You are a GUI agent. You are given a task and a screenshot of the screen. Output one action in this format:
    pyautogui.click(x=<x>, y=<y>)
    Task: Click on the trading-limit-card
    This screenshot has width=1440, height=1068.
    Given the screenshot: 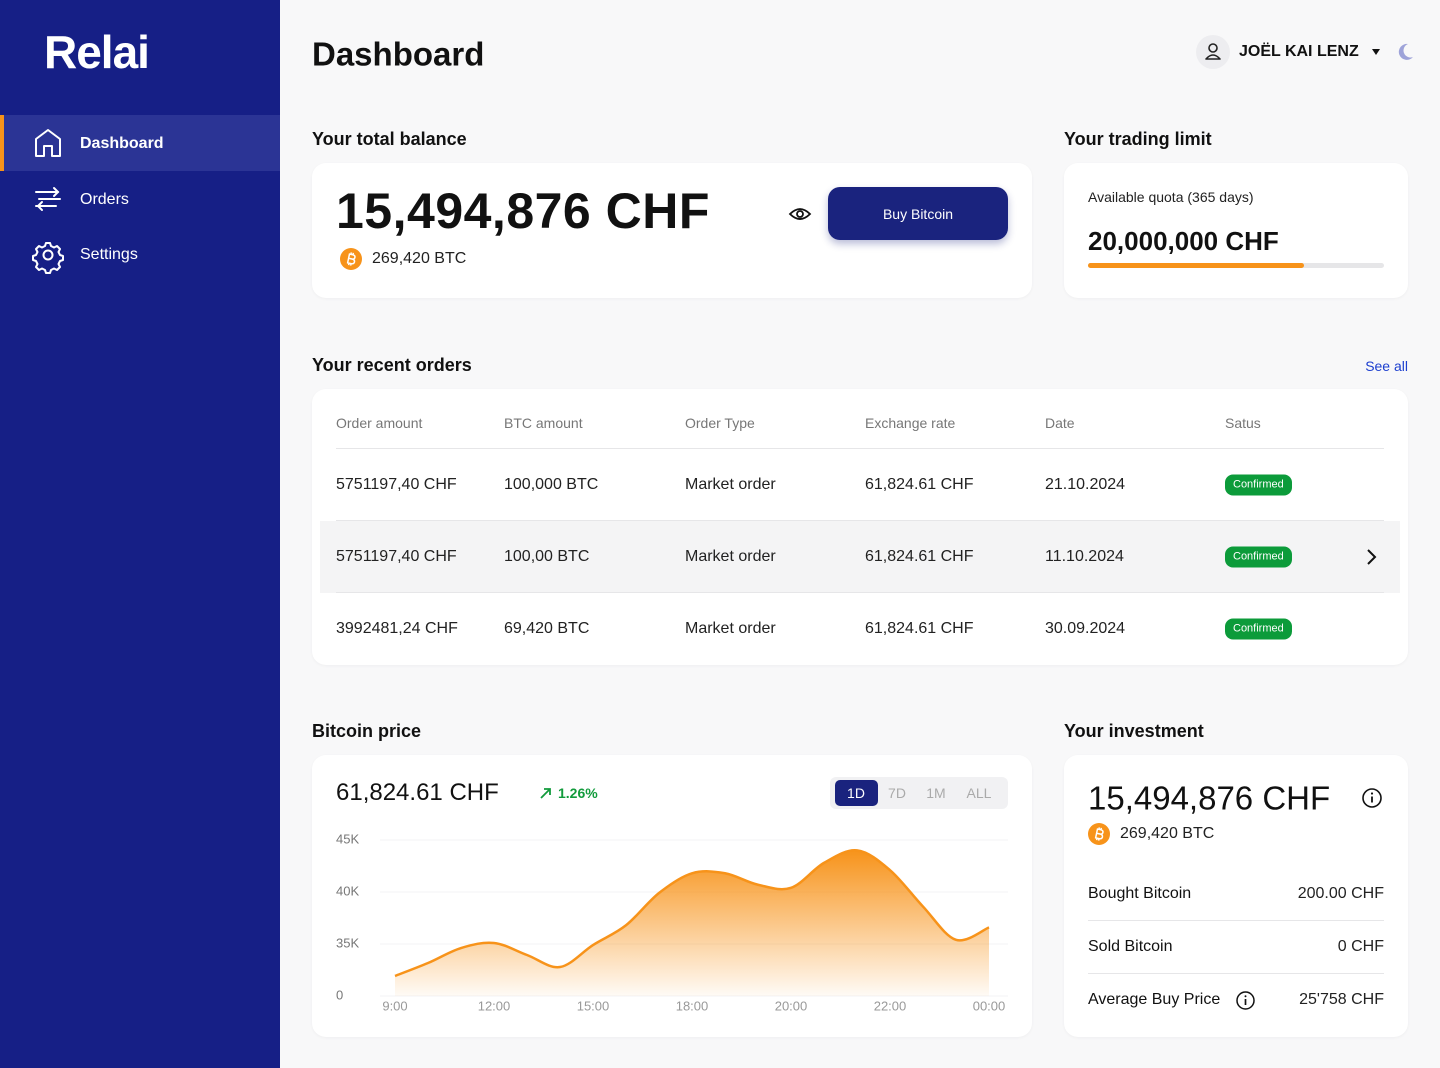 What is the action you would take?
    pyautogui.click(x=1236, y=230)
    